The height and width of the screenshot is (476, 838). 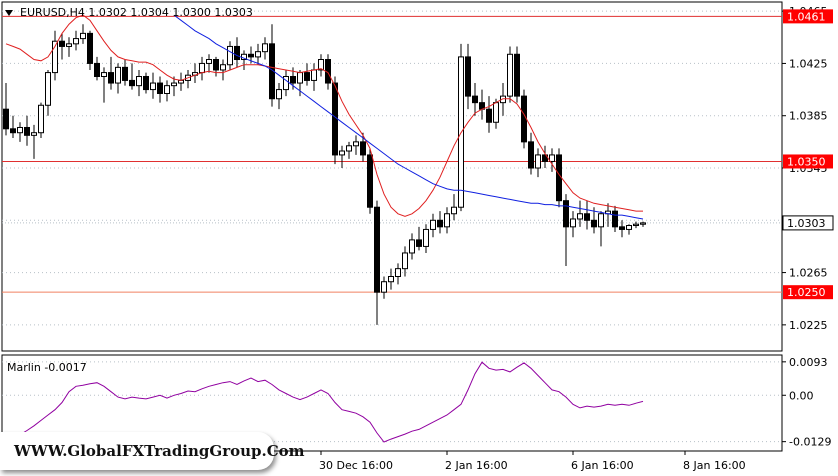 I want to click on watermark-banner: WWW.GlobalFXTradingGroup.Com, so click(x=152, y=451).